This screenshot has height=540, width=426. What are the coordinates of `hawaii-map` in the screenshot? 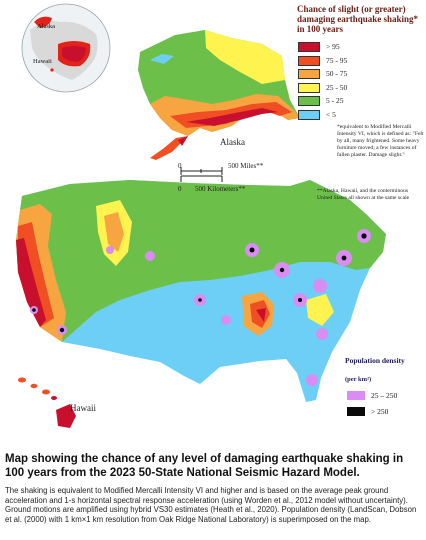 It's located at (47, 402).